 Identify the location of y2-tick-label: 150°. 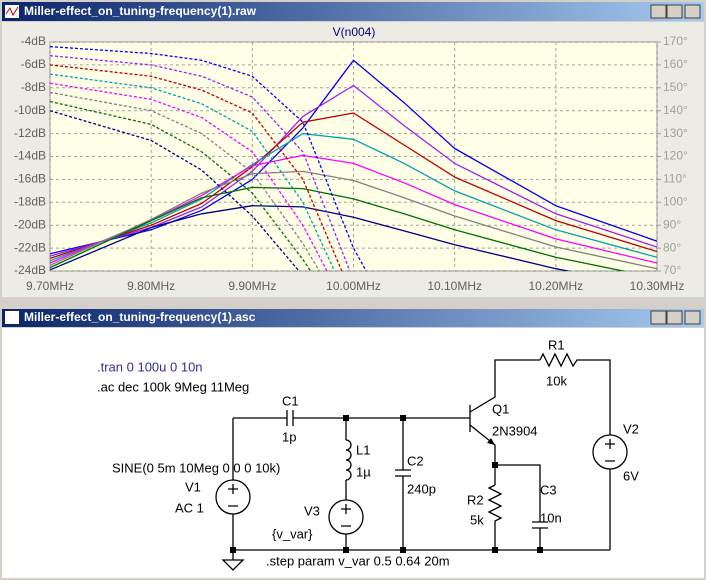
(675, 87).